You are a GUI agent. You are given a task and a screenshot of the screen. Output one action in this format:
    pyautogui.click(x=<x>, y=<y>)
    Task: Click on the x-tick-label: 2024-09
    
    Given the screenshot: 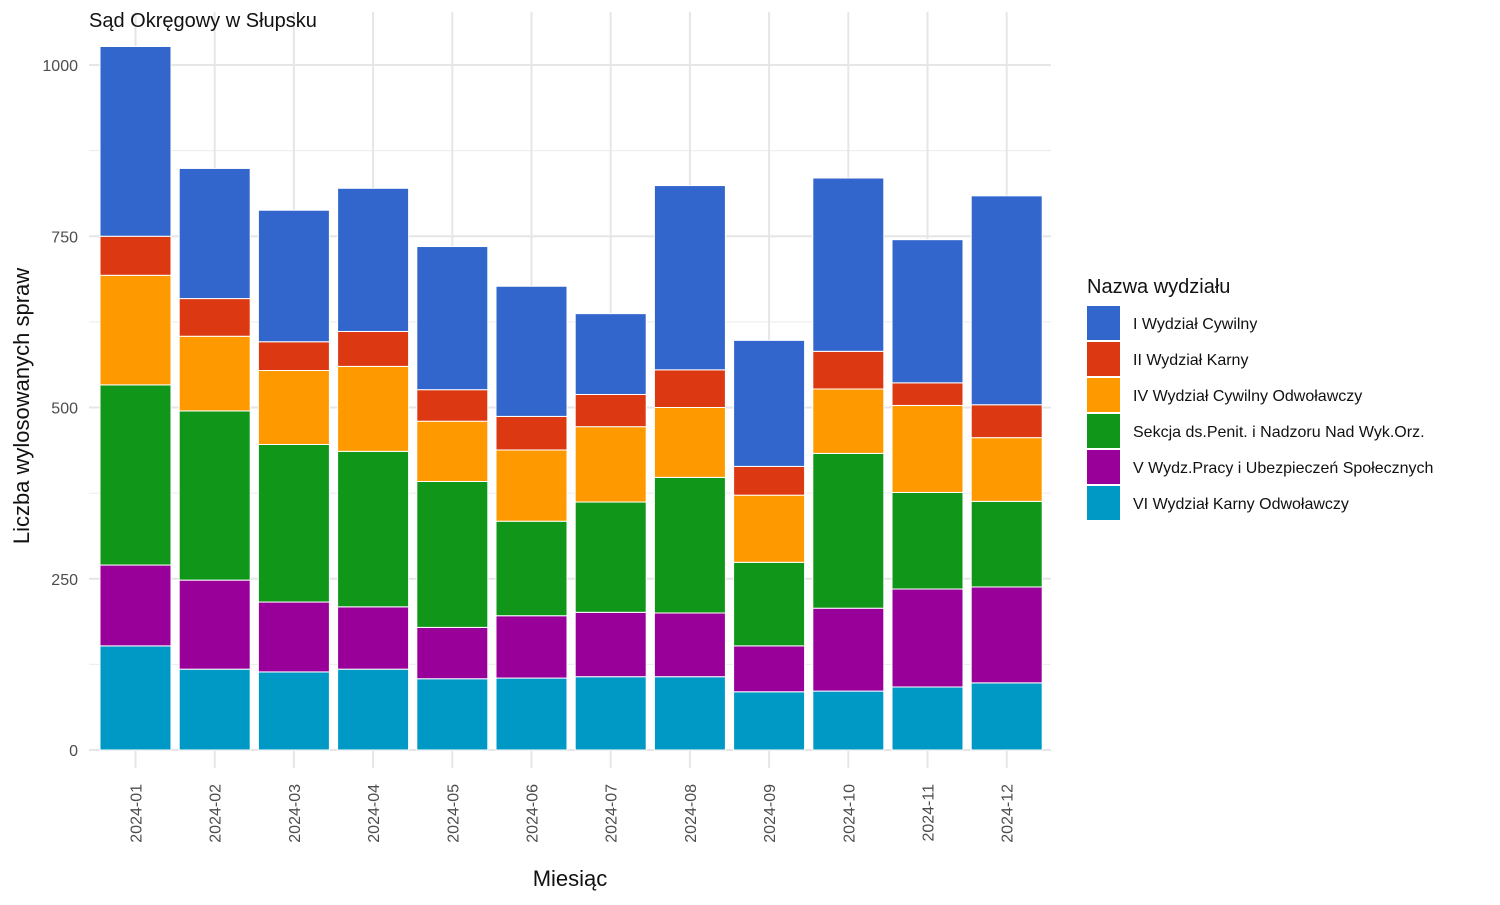 What is the action you would take?
    pyautogui.click(x=770, y=813)
    